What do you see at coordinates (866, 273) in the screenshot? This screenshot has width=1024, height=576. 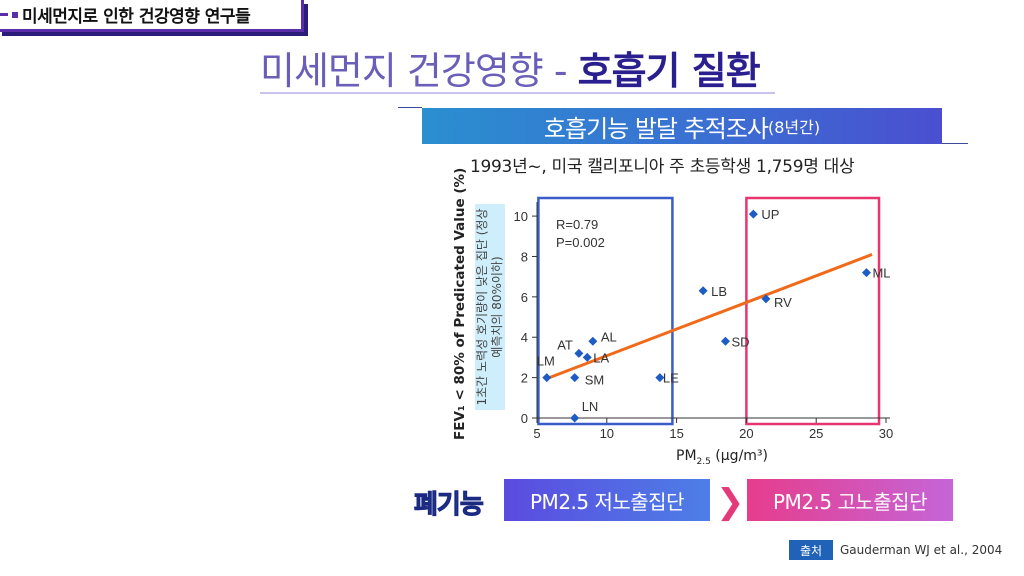 I see `data-point-ml` at bounding box center [866, 273].